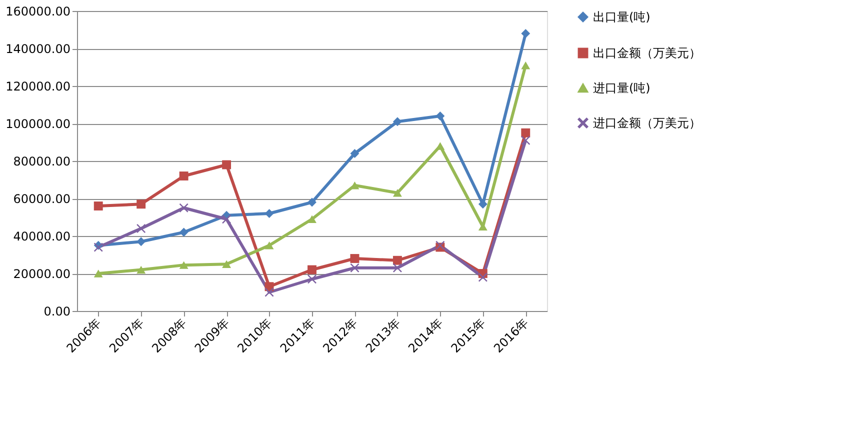 This screenshot has height=425, width=867. I want to click on y-tick-label: 20000.00, so click(41, 274).